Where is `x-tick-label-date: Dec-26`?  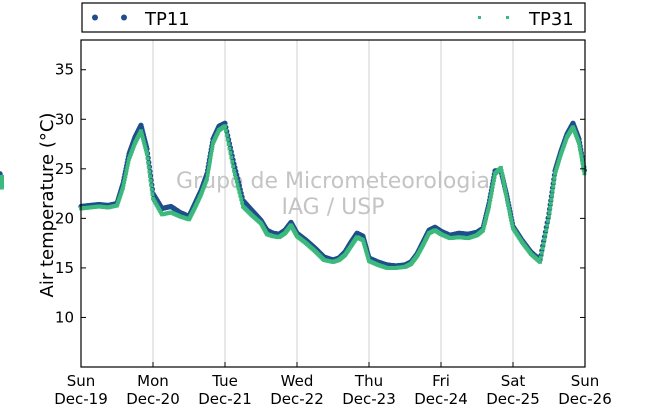
x-tick-label-date: Dec-26 is located at coordinates (585, 399).